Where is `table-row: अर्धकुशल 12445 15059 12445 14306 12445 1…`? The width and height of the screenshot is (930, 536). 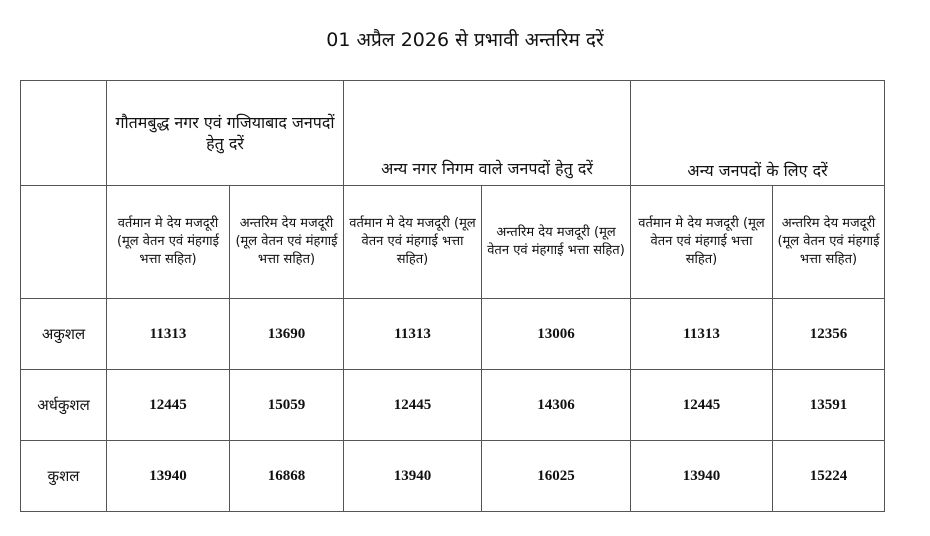 table-row: अर्धकुशल 12445 15059 12445 14306 12445 1… is located at coordinates (452, 405).